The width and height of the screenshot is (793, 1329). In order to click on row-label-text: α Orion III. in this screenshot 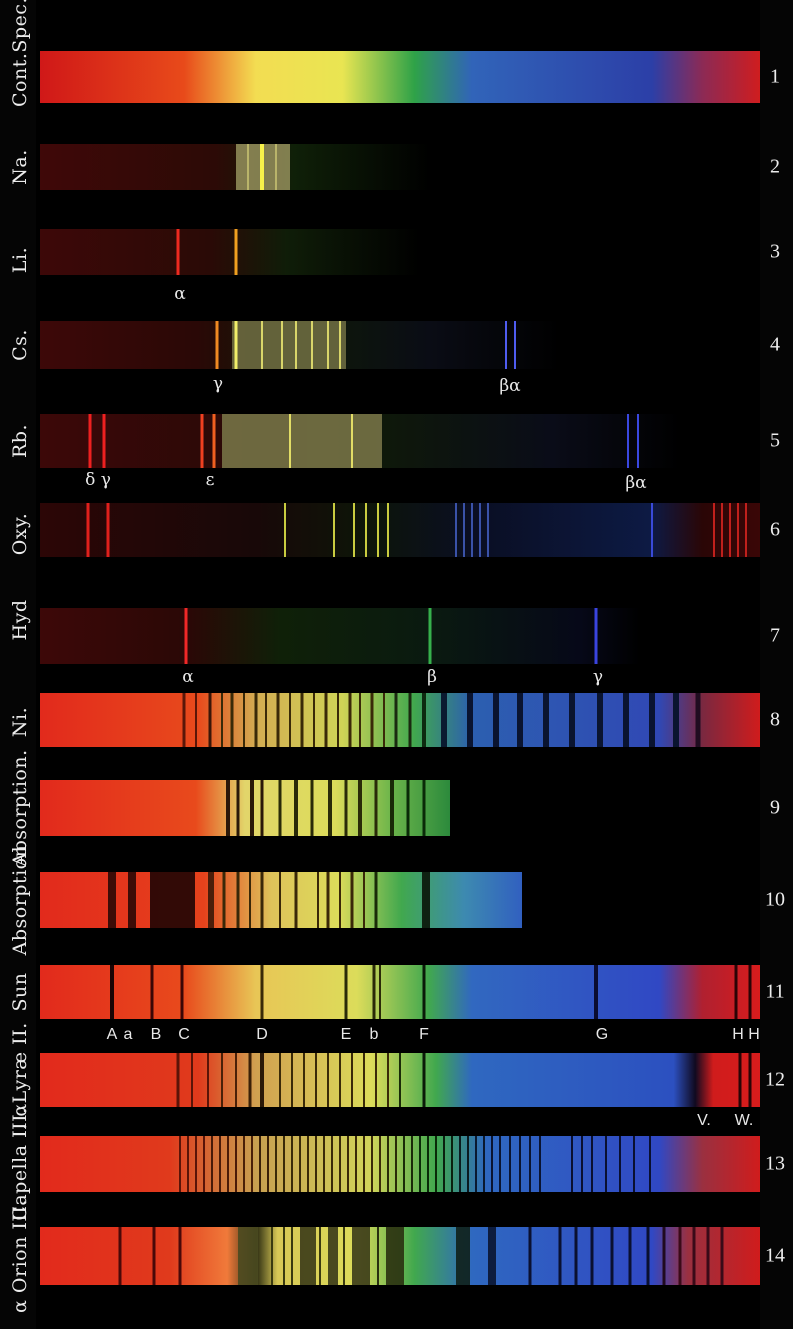, I will do `click(20, 1256)`.